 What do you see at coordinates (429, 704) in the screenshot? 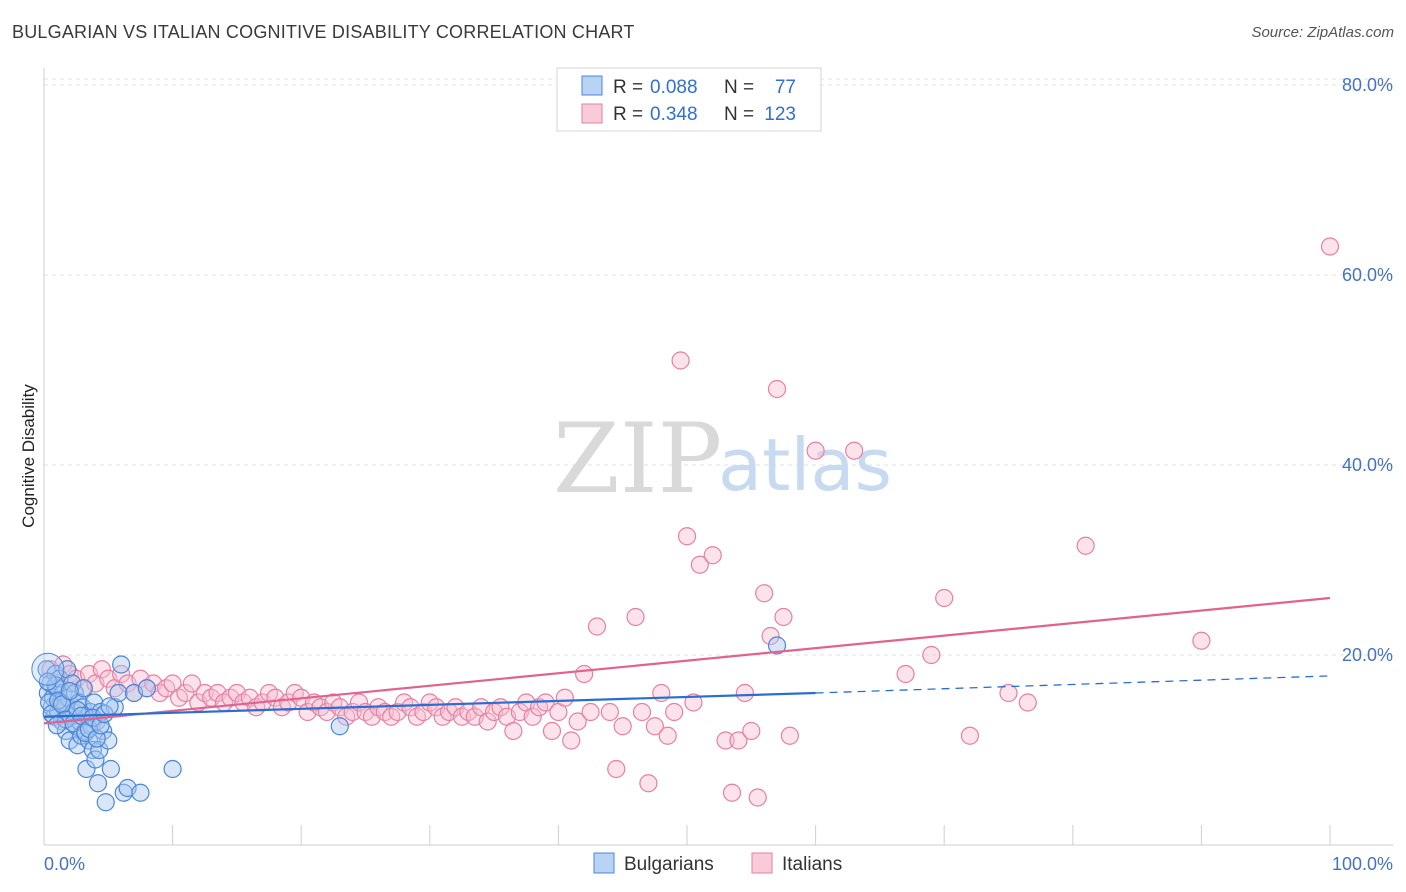
I see `bulgarian-trend-line` at bounding box center [429, 704].